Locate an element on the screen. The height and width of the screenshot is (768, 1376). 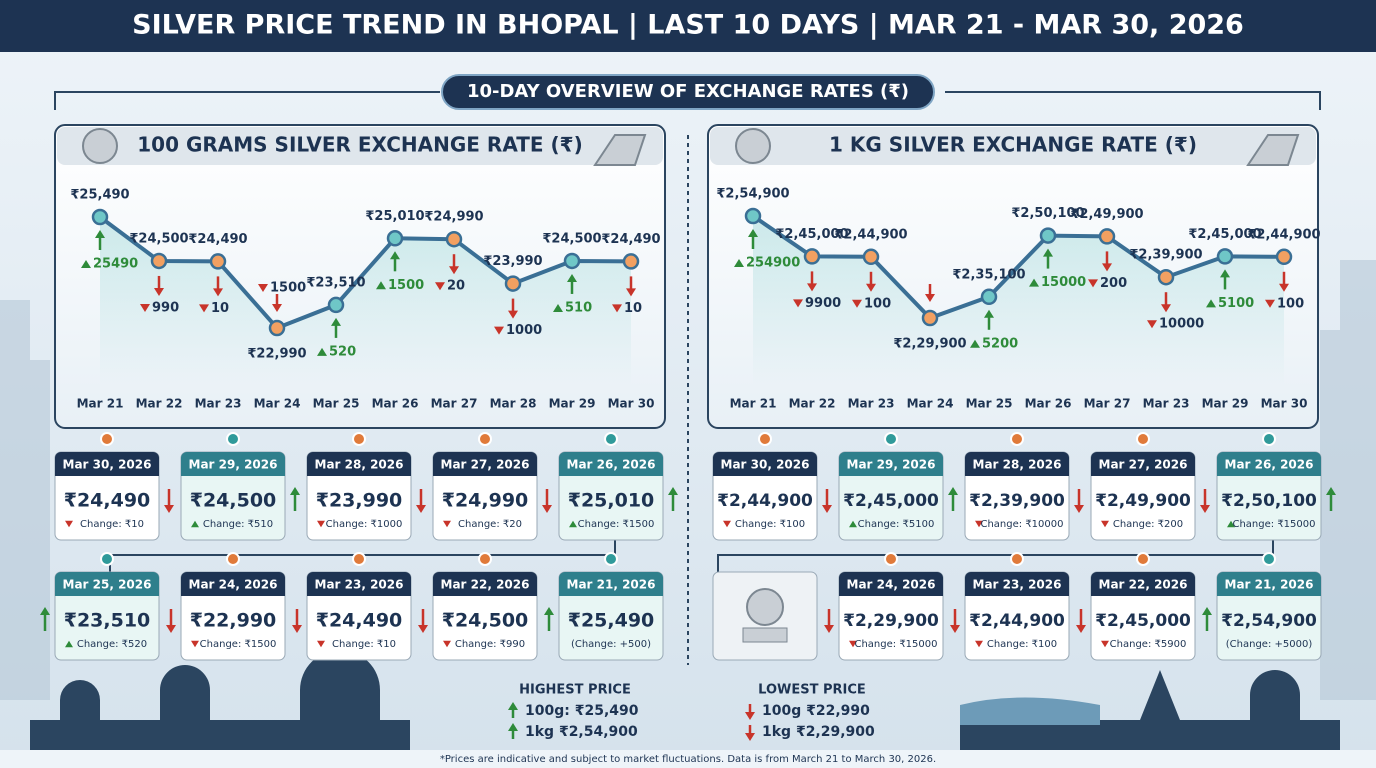
change-label: 15000 is located at coordinates (1063, 282).